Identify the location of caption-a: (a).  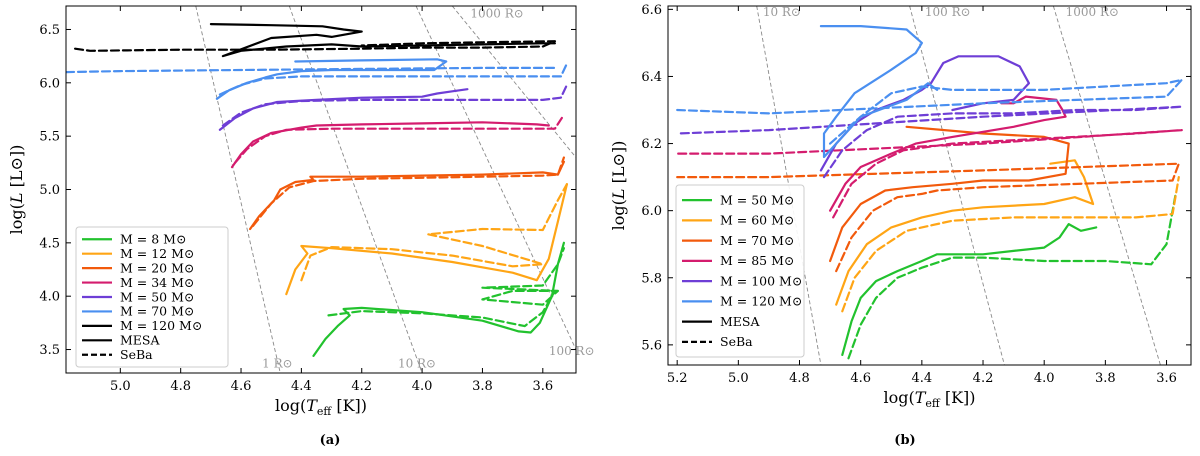
(330, 440).